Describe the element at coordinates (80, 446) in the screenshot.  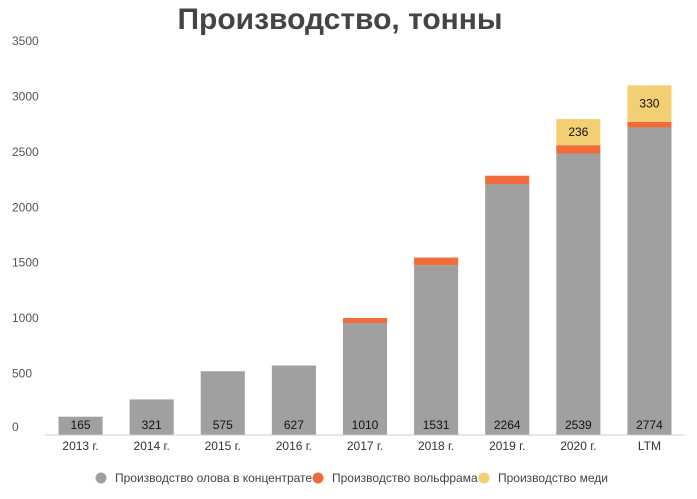
I see `x-tick-label: 2013 г.` at that location.